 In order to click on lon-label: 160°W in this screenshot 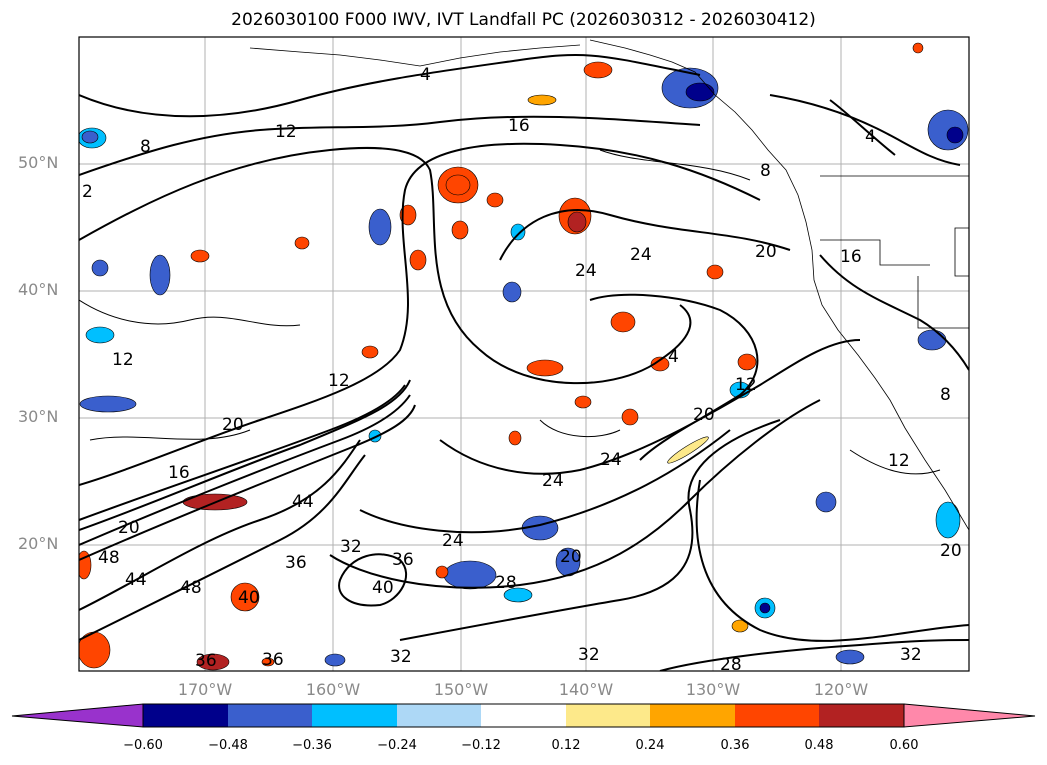, I will do `click(333, 689)`.